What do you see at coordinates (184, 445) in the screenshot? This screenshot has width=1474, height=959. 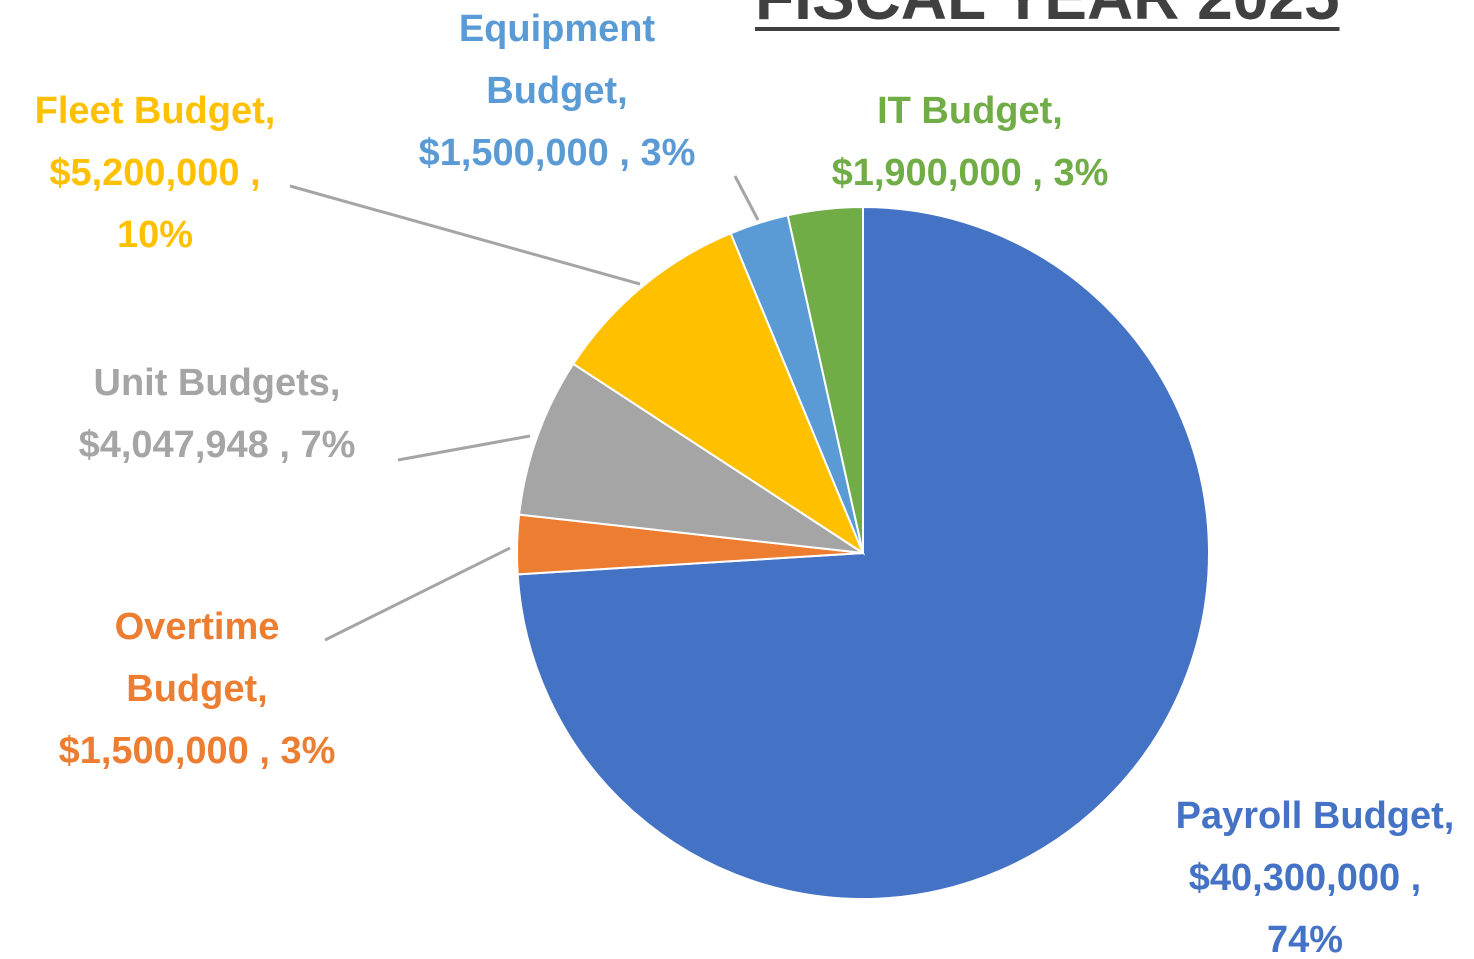 I see `label-value: $4,047,948 ,` at bounding box center [184, 445].